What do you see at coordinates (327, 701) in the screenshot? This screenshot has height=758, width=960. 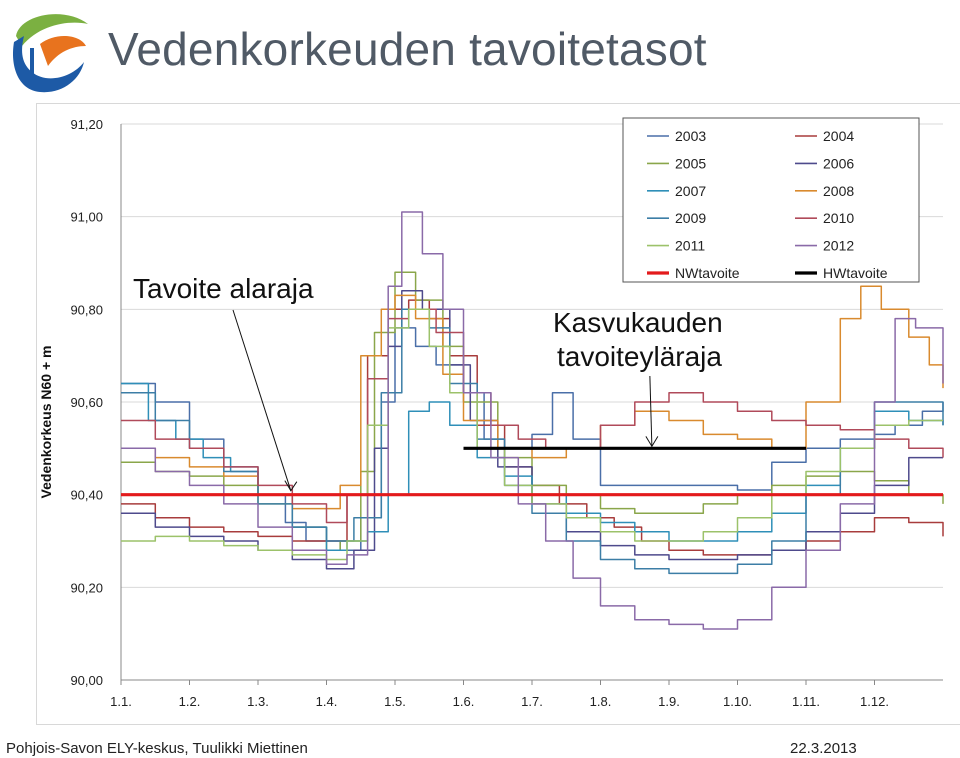 I see `x-tick-label: 1.4.` at bounding box center [327, 701].